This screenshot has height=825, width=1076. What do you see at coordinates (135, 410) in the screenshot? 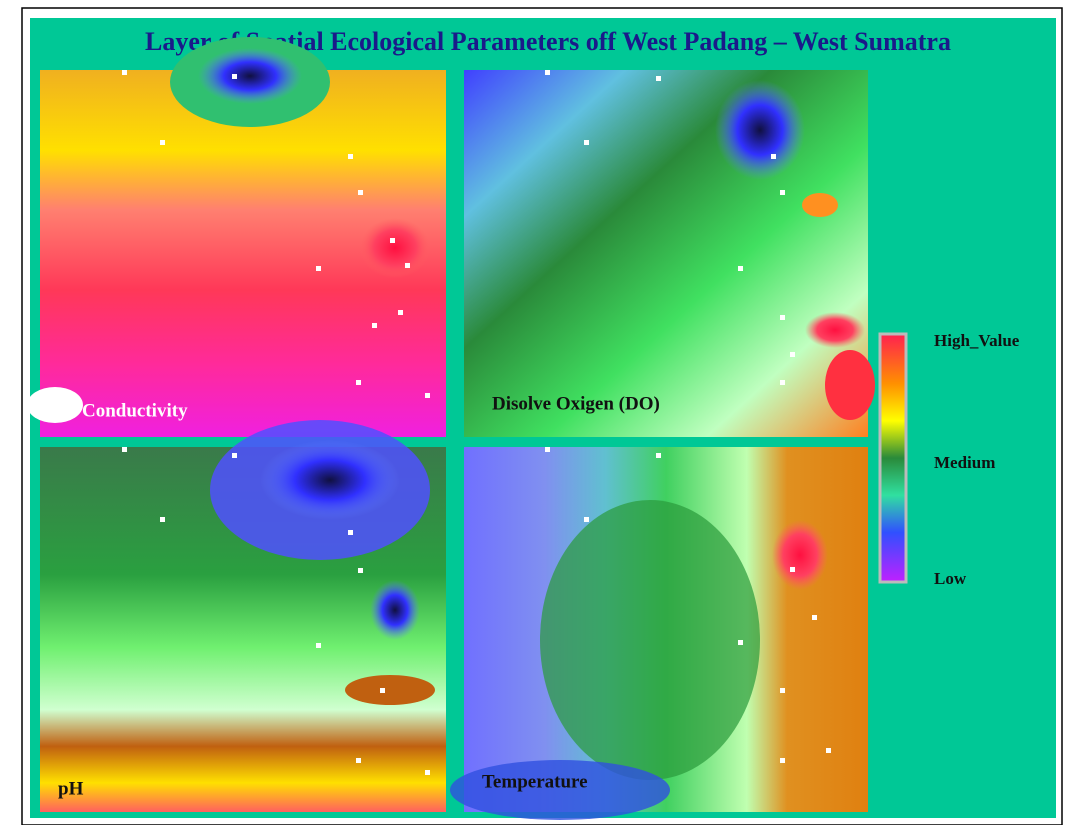
I see `panel-label: Conductivity` at bounding box center [135, 410].